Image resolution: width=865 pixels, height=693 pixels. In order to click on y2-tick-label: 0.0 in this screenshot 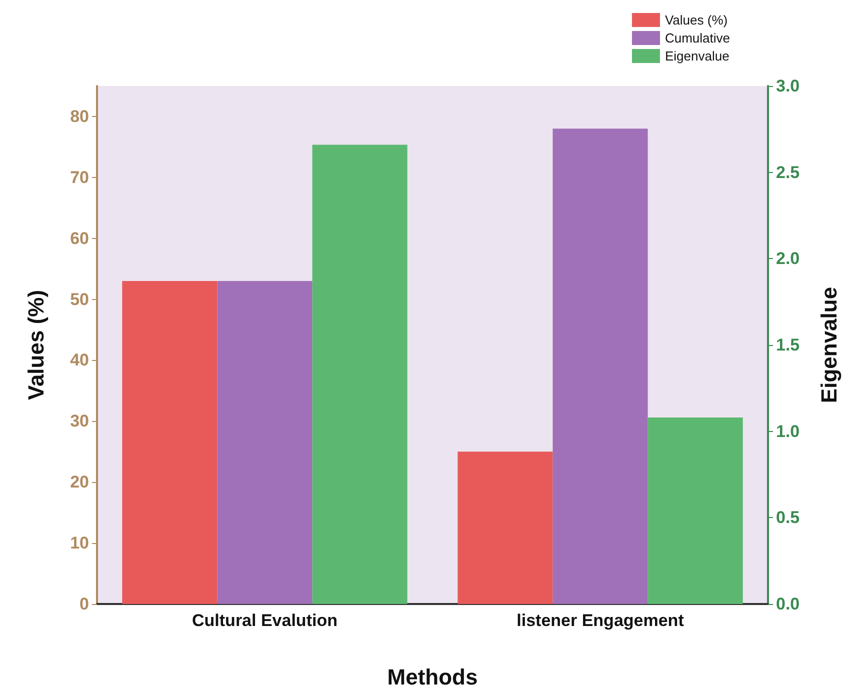, I will do `click(788, 604)`.